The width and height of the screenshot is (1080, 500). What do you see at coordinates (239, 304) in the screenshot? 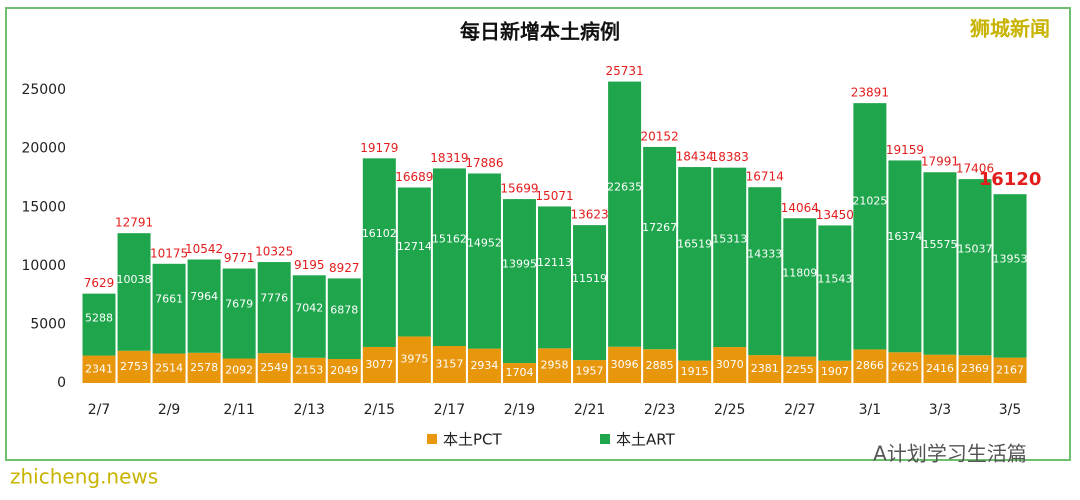
I see `value-label: 7679` at bounding box center [239, 304].